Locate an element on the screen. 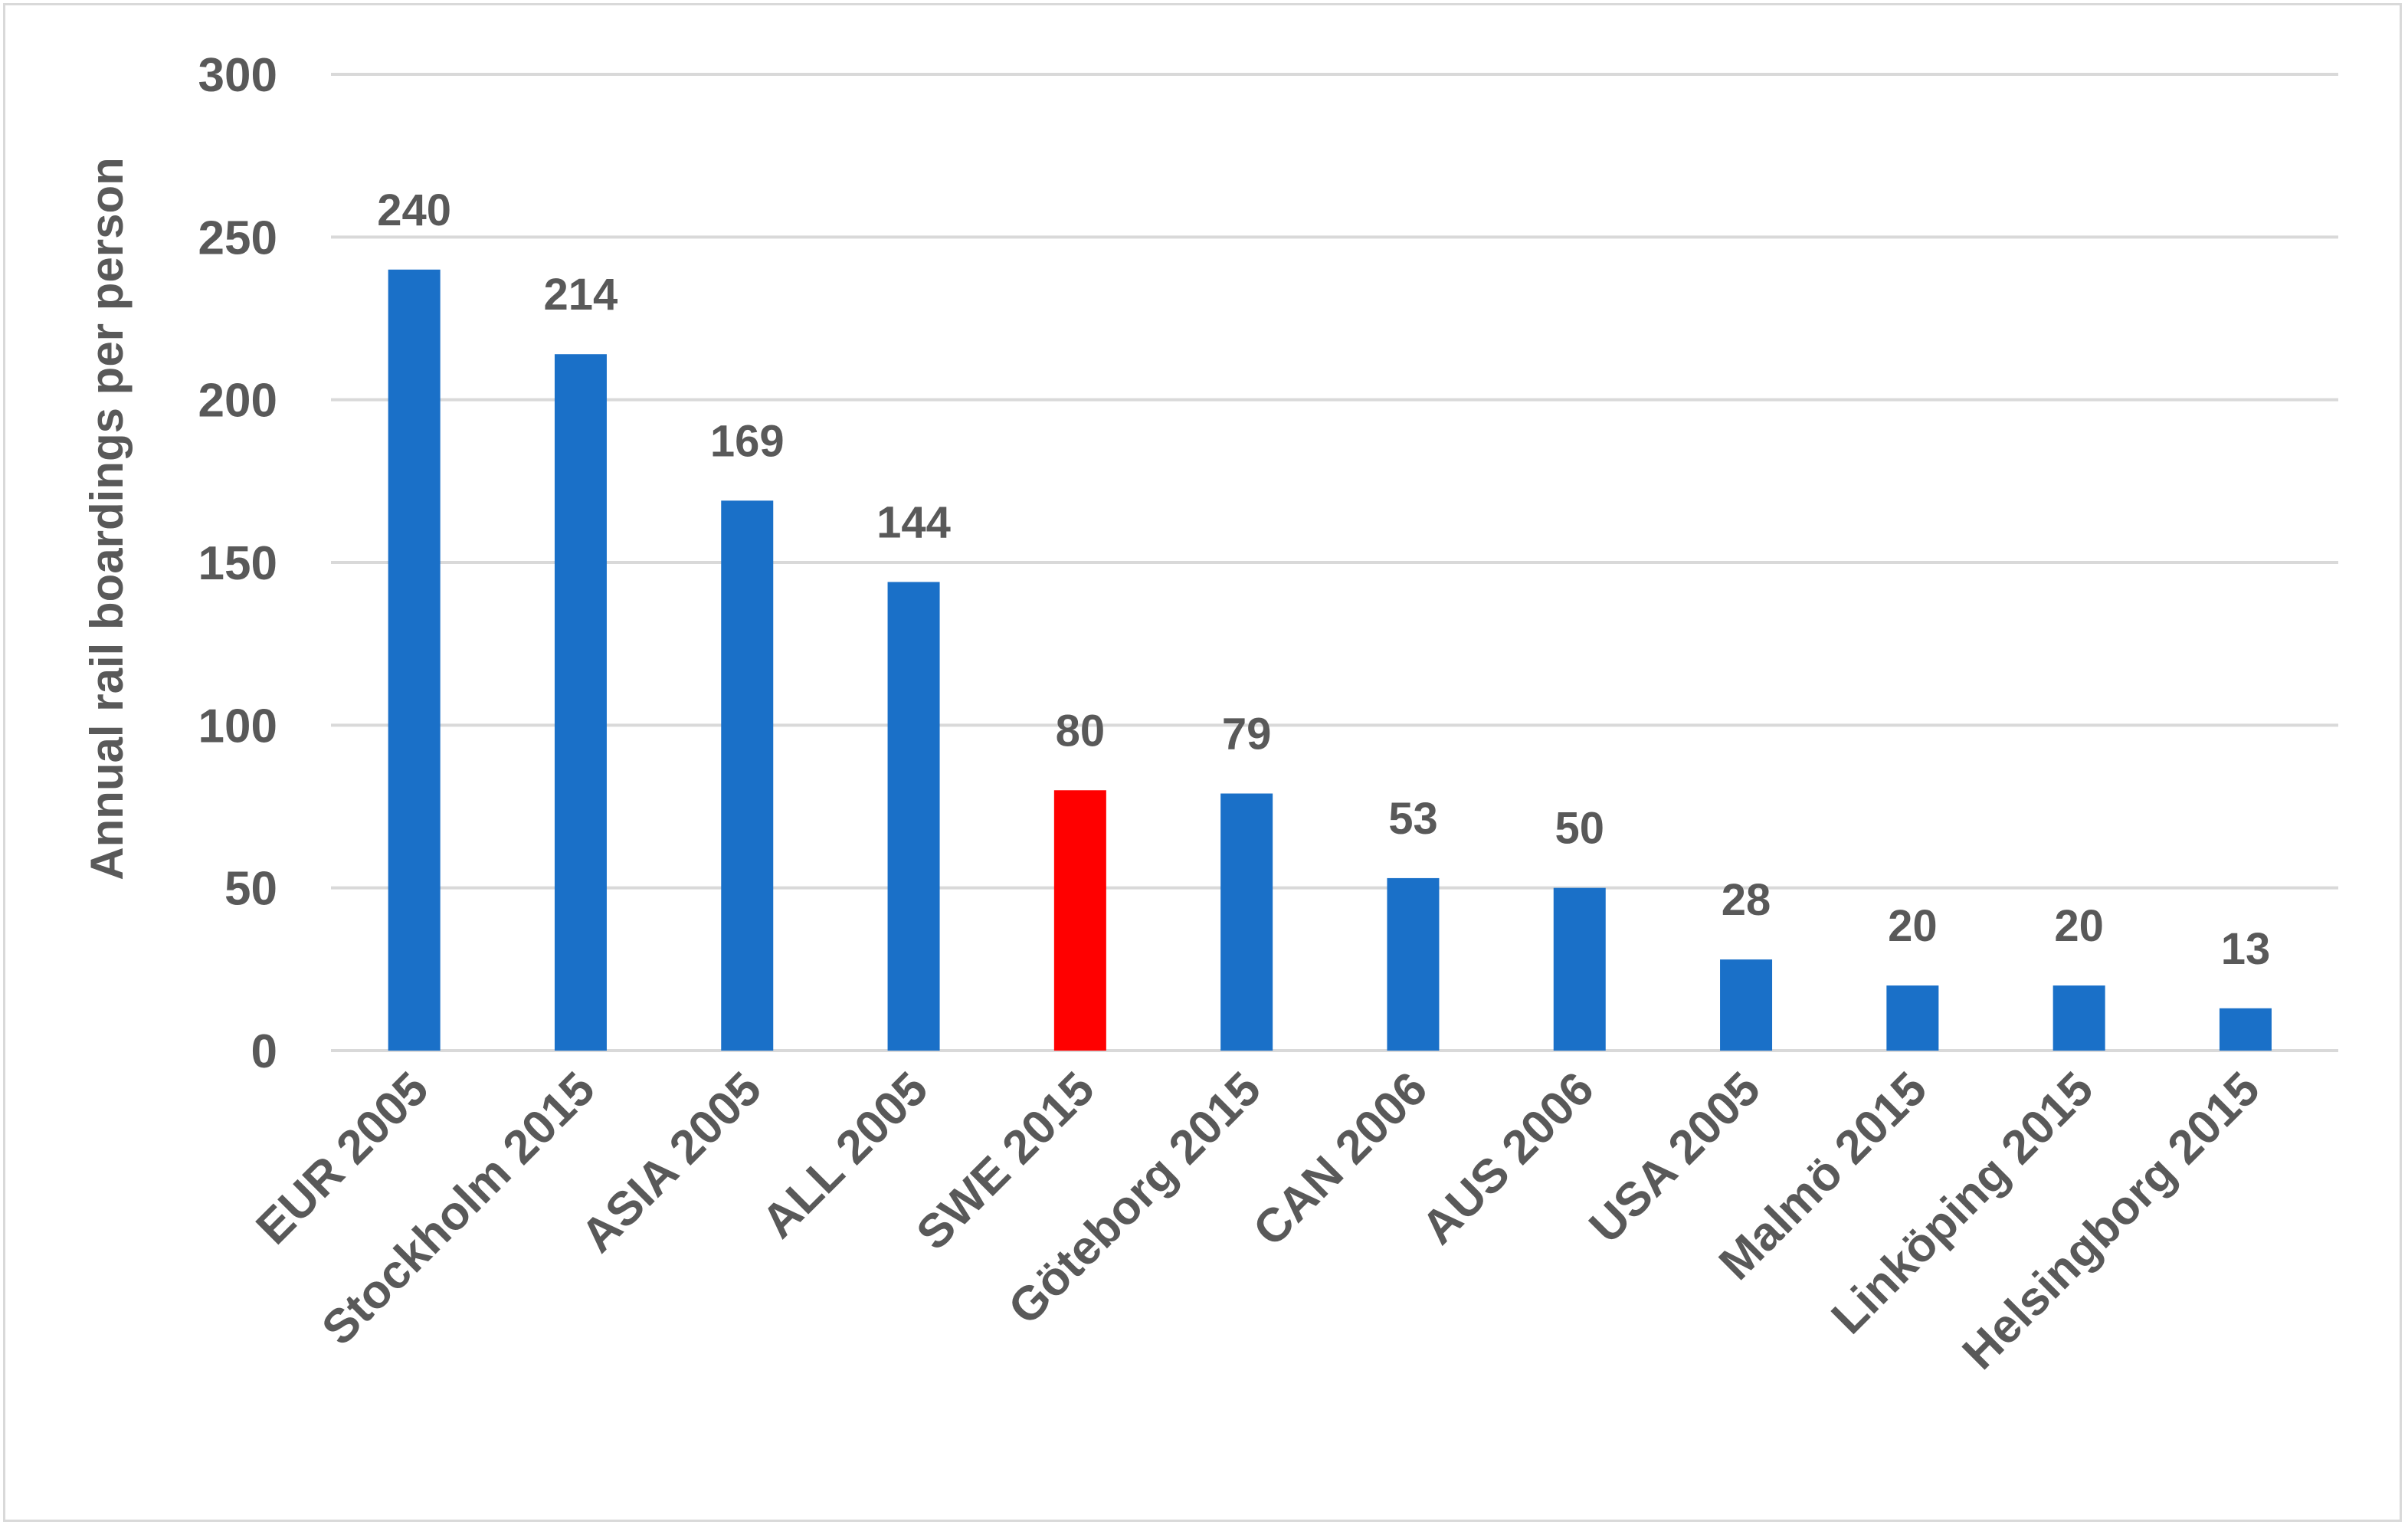  y-tick-label: 300 is located at coordinates (238, 75).